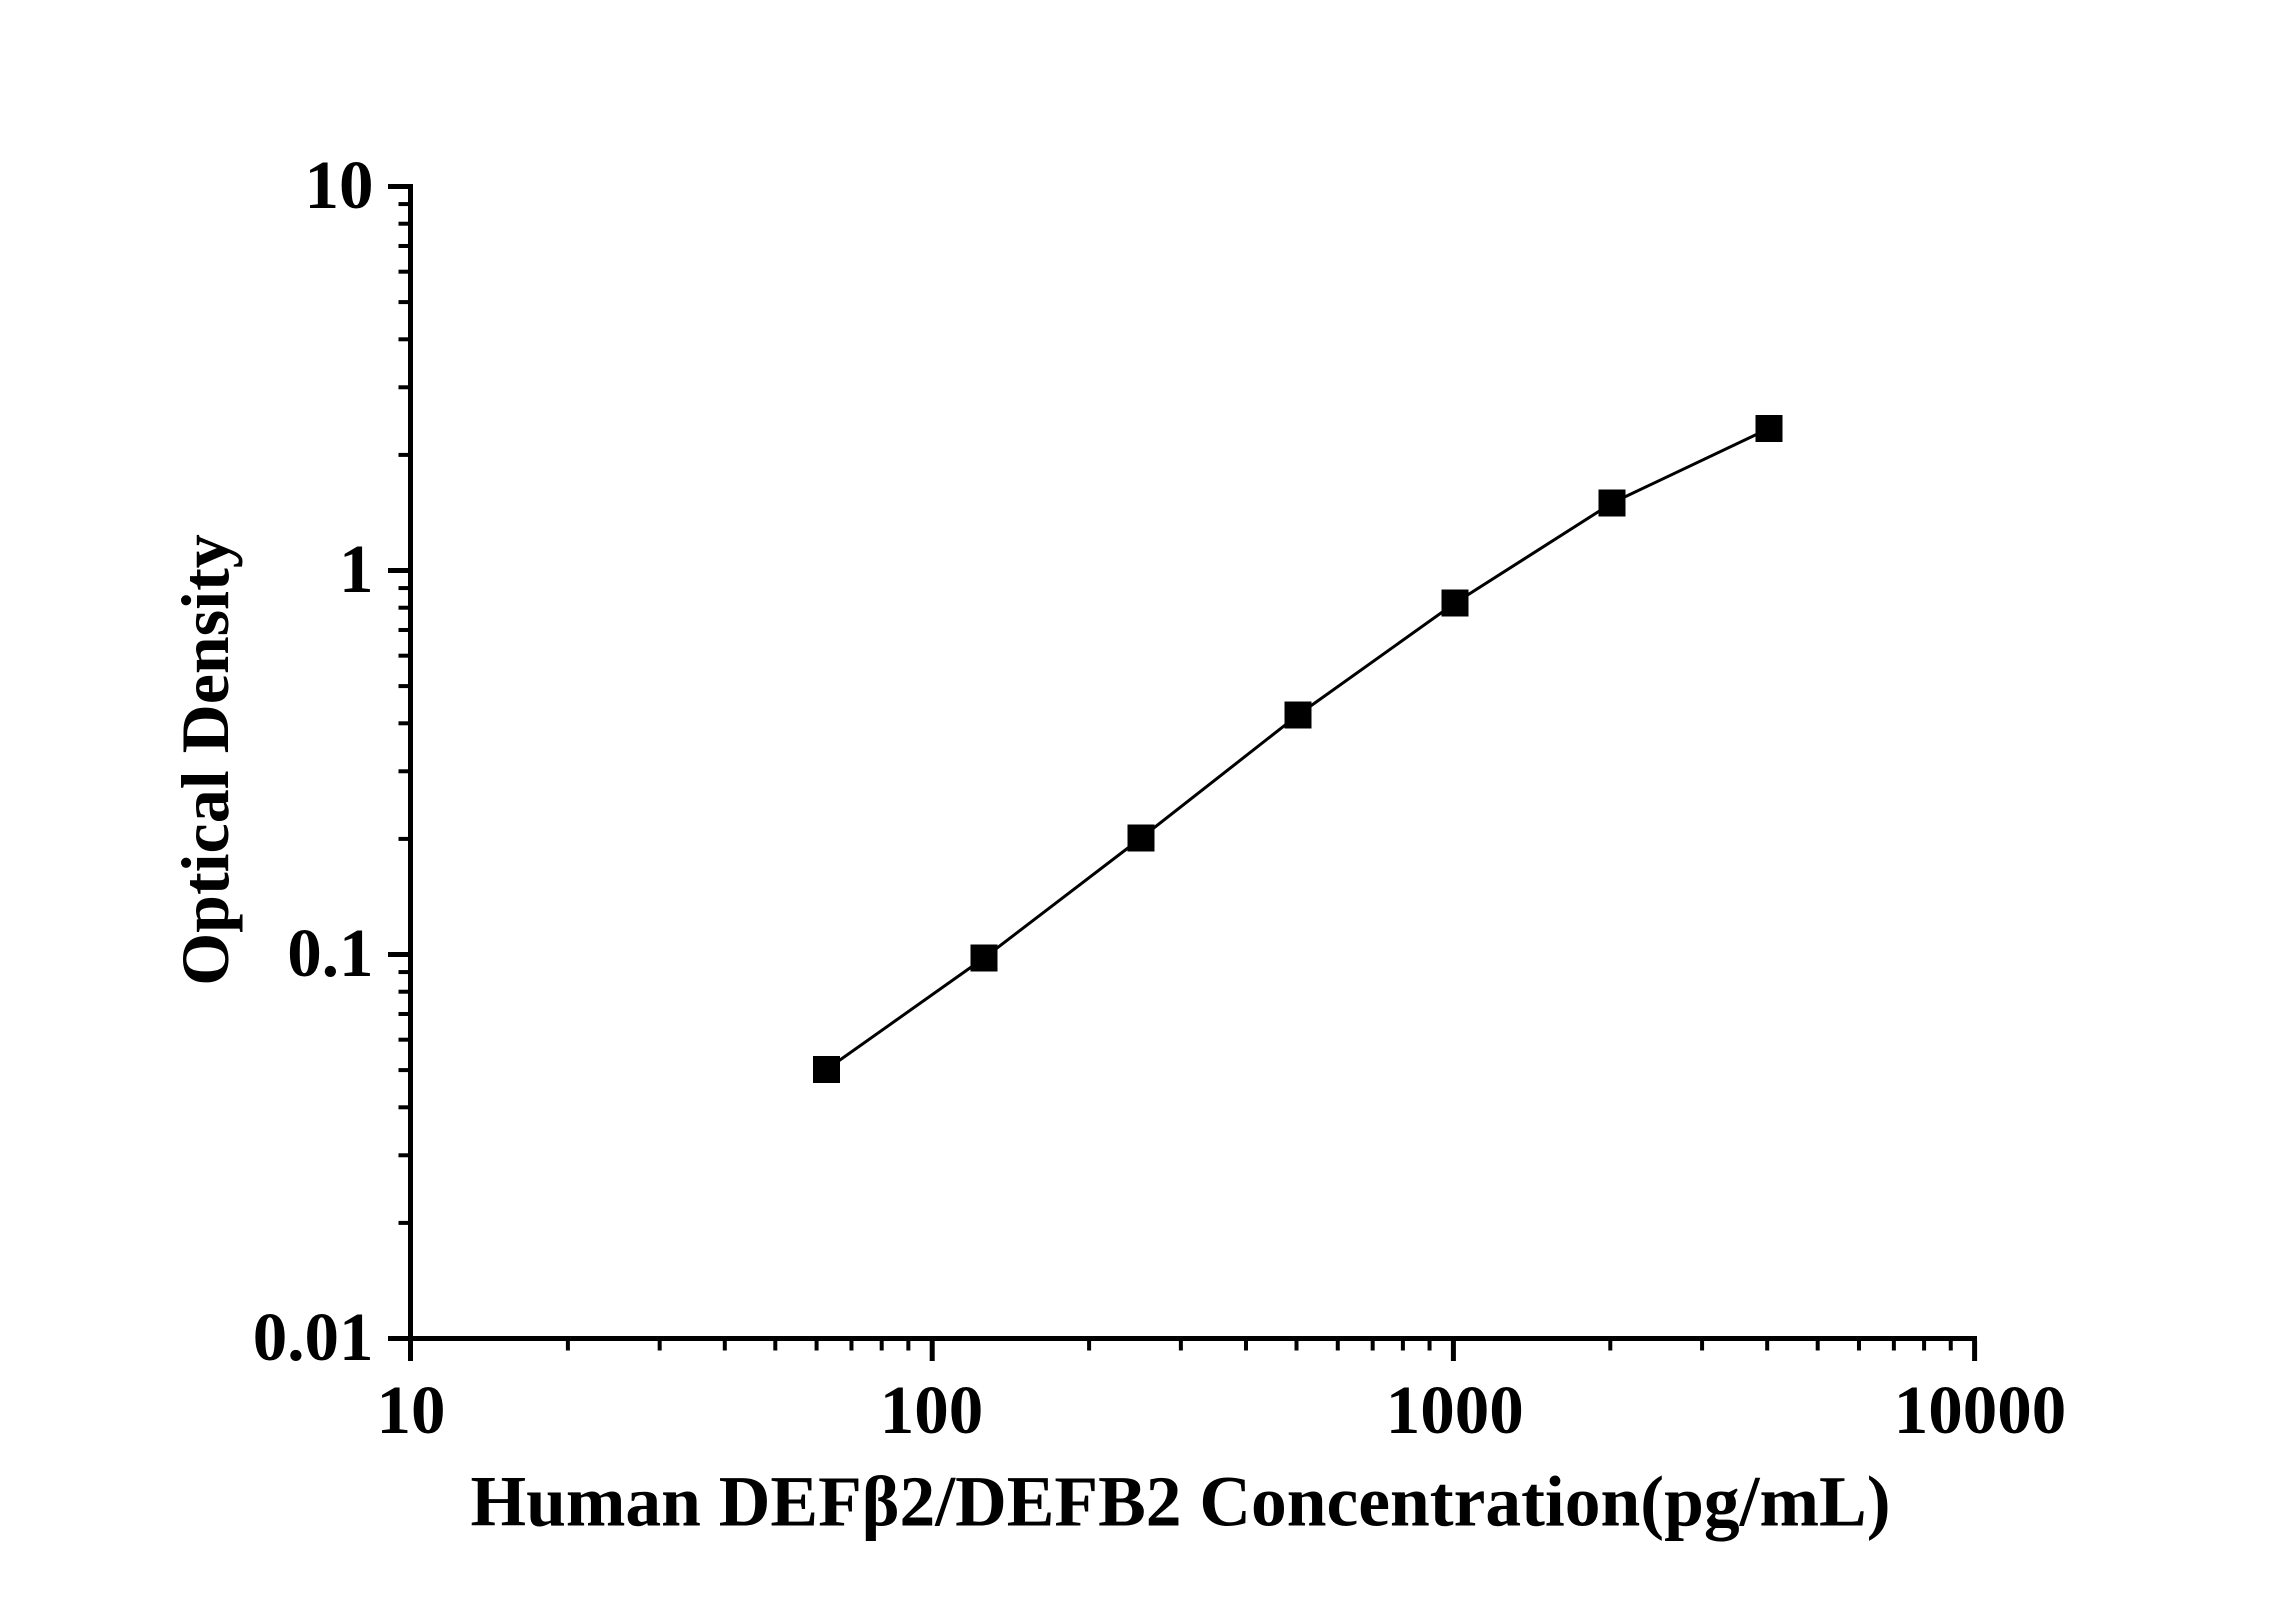 This screenshot has height=1609, width=2296. I want to click on svg-text: 1, so click(356, 569).